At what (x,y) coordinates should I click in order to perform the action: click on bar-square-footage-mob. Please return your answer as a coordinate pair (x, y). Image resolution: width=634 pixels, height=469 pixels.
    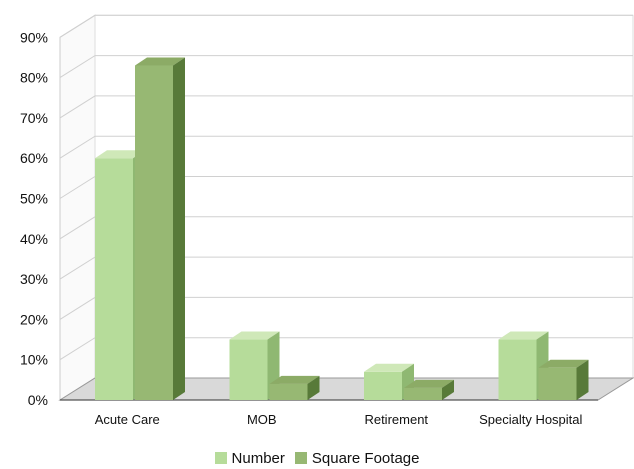
    Looking at the image, I should click on (294, 387).